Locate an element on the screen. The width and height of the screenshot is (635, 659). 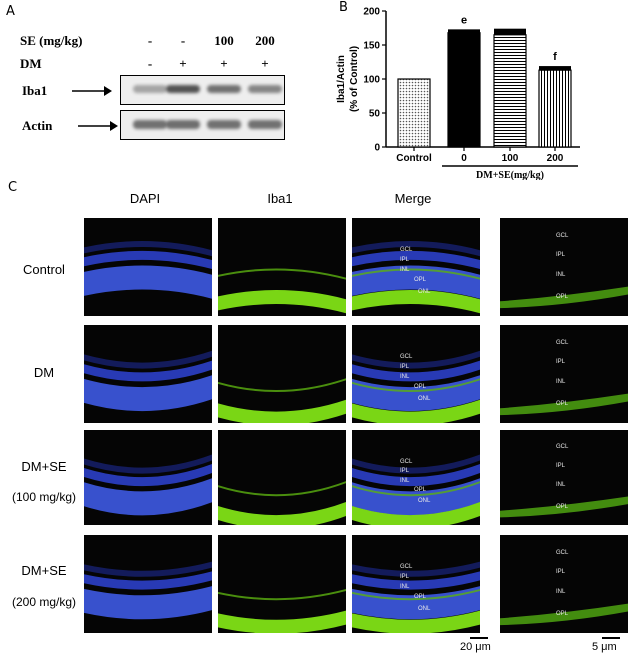
wb-blot-label-0: Iba1 is located at coordinates (35, 90).